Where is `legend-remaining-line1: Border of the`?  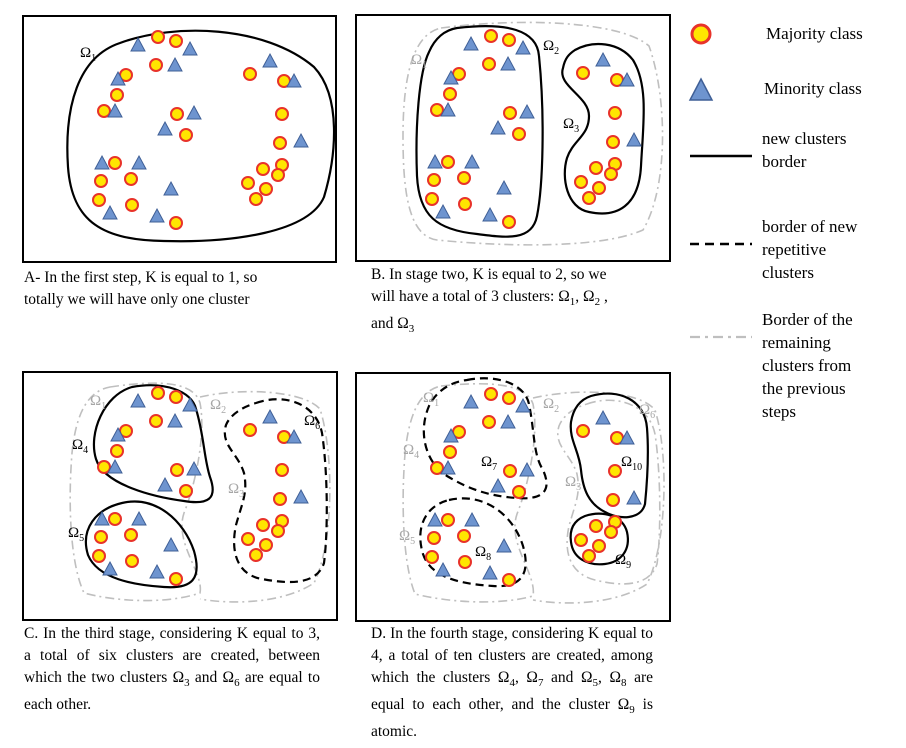
legend-remaining-line1: Border of the is located at coordinates (807, 319).